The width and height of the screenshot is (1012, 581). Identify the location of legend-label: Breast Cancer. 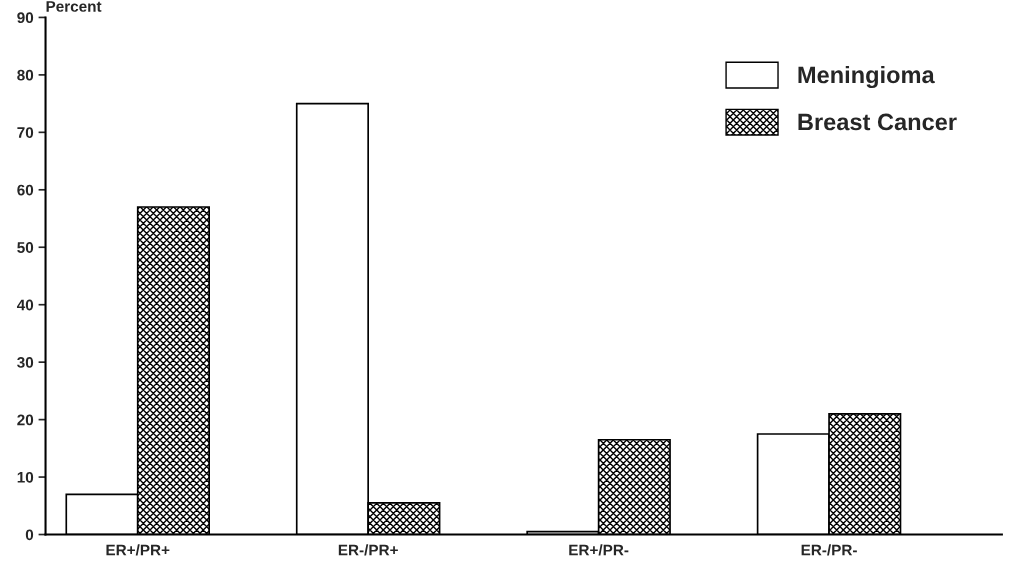
(877, 122).